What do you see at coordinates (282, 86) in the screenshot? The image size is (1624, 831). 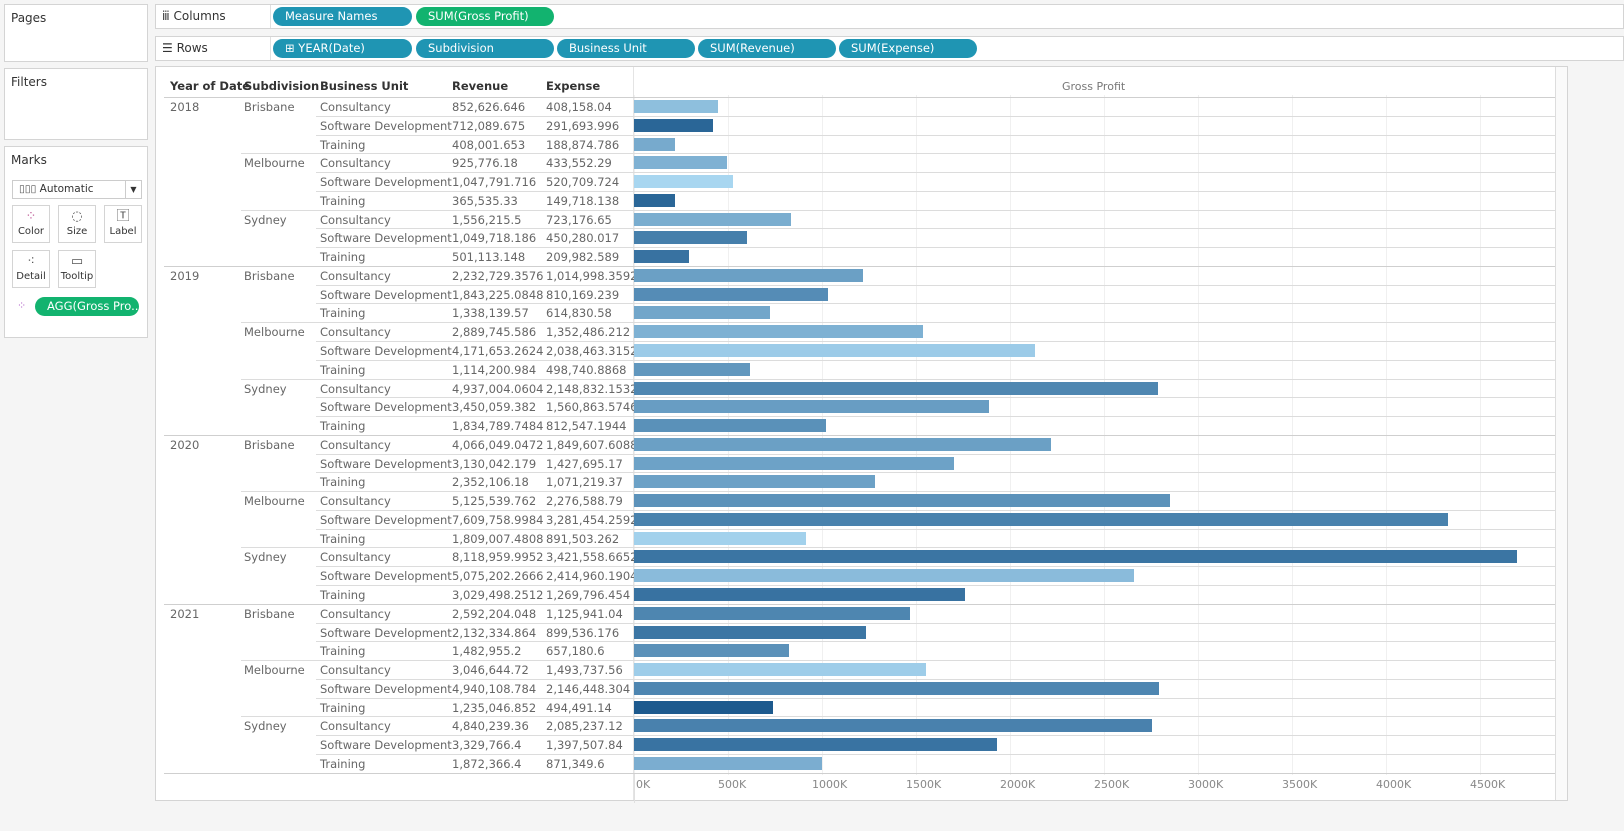 I see `header-subdivision: Subdivision` at bounding box center [282, 86].